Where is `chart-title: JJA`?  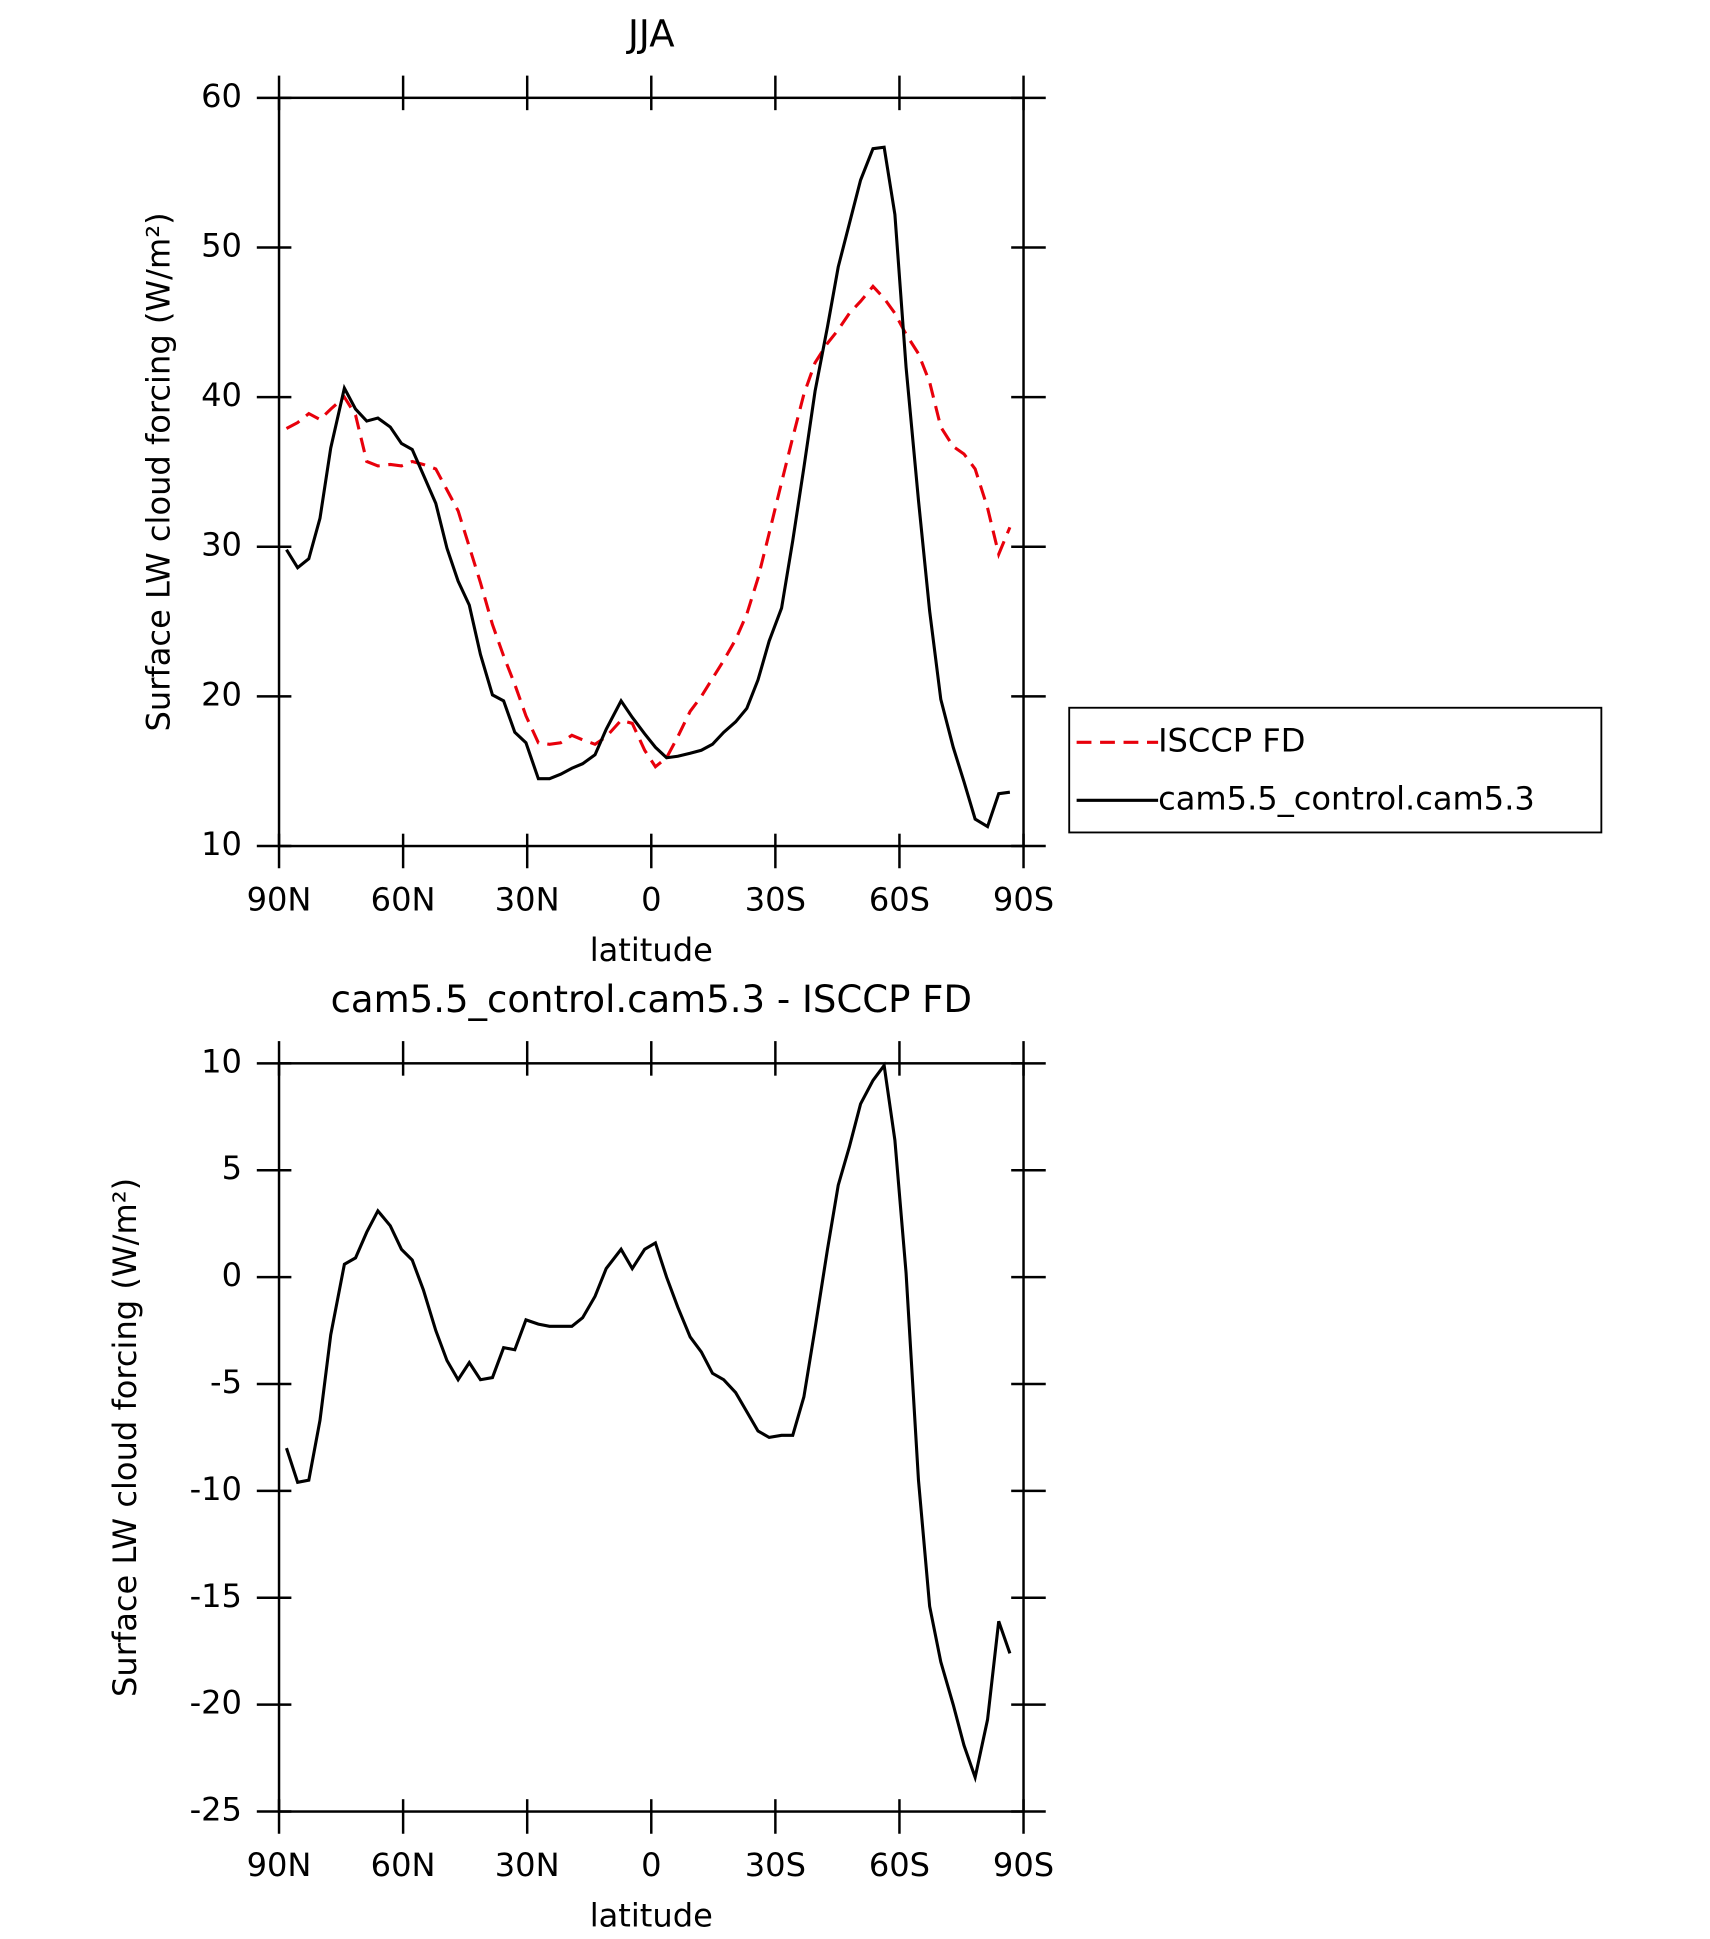
chart-title: JJA is located at coordinates (650, 34).